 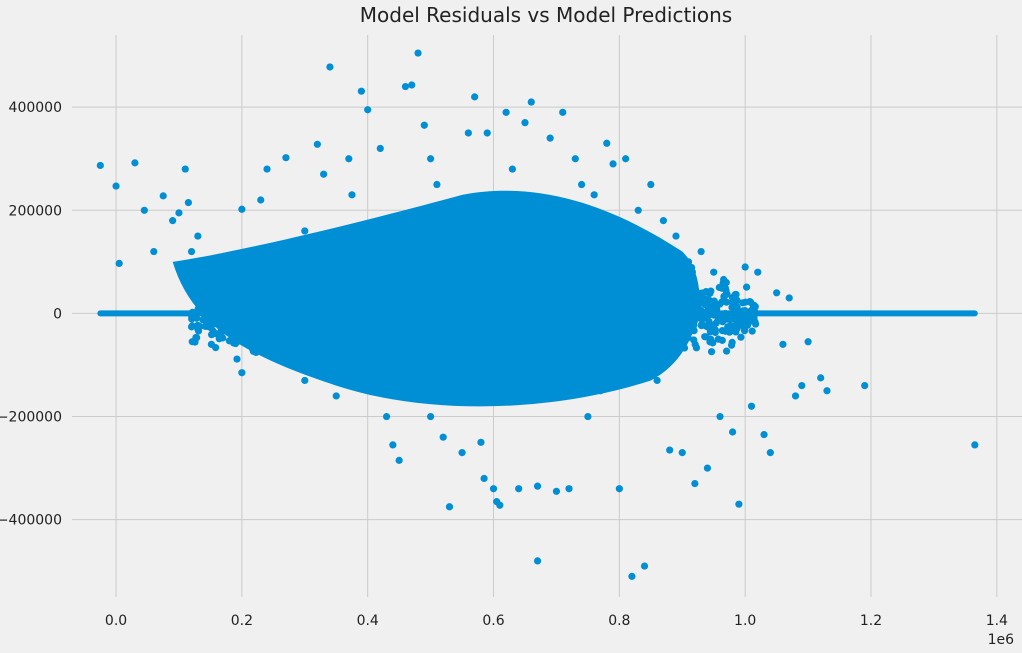 I want to click on x-axis-ticks: 0.0 0.2 0.4 0.6 0.8 1.0 1.2 1.4, so click(x=556, y=621).